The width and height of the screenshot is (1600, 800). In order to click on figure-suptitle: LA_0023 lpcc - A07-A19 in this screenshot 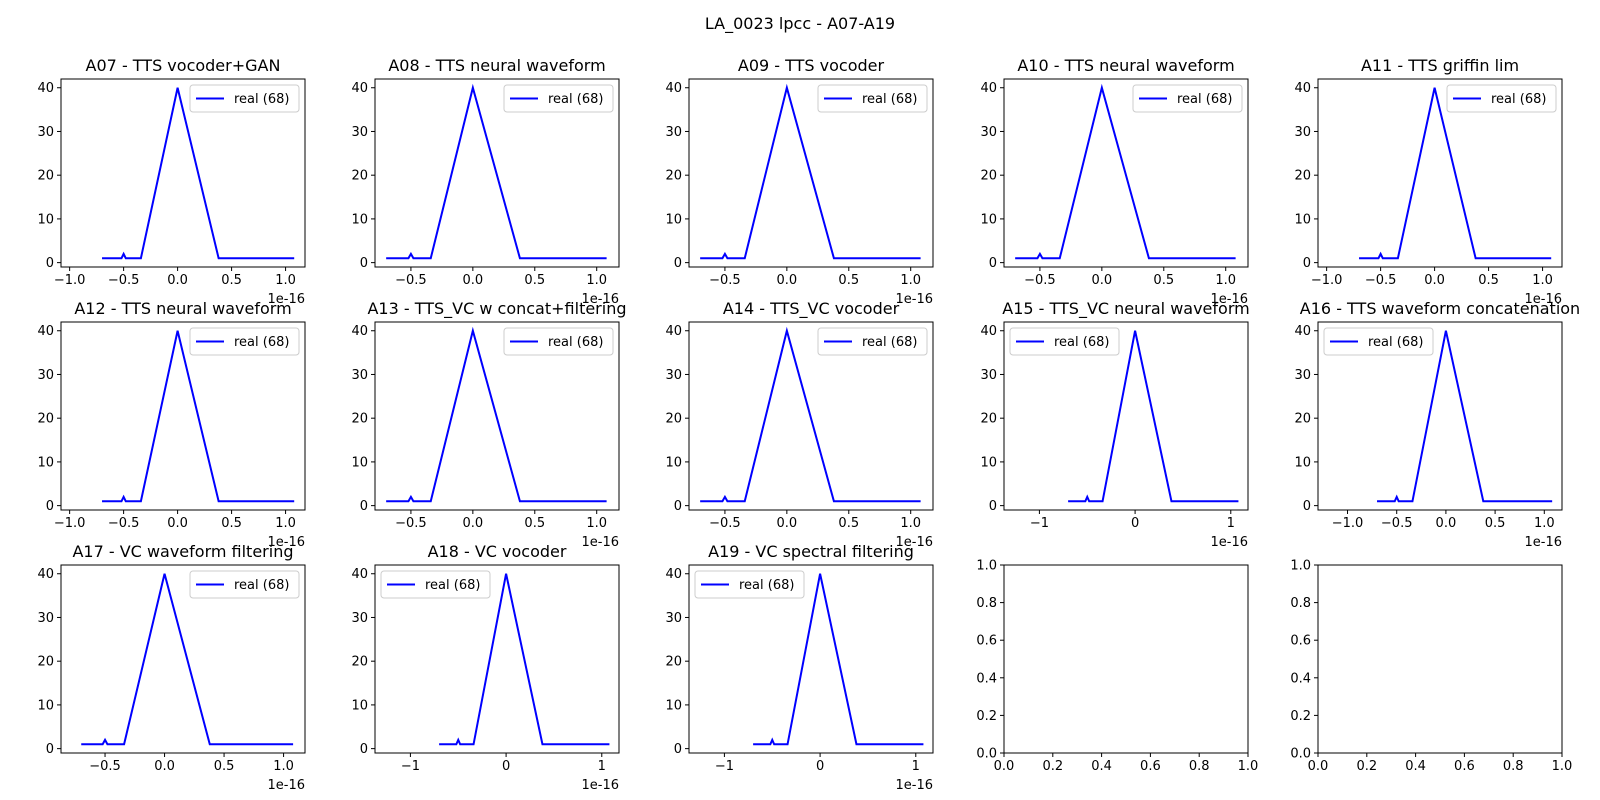, I will do `click(800, 24)`.